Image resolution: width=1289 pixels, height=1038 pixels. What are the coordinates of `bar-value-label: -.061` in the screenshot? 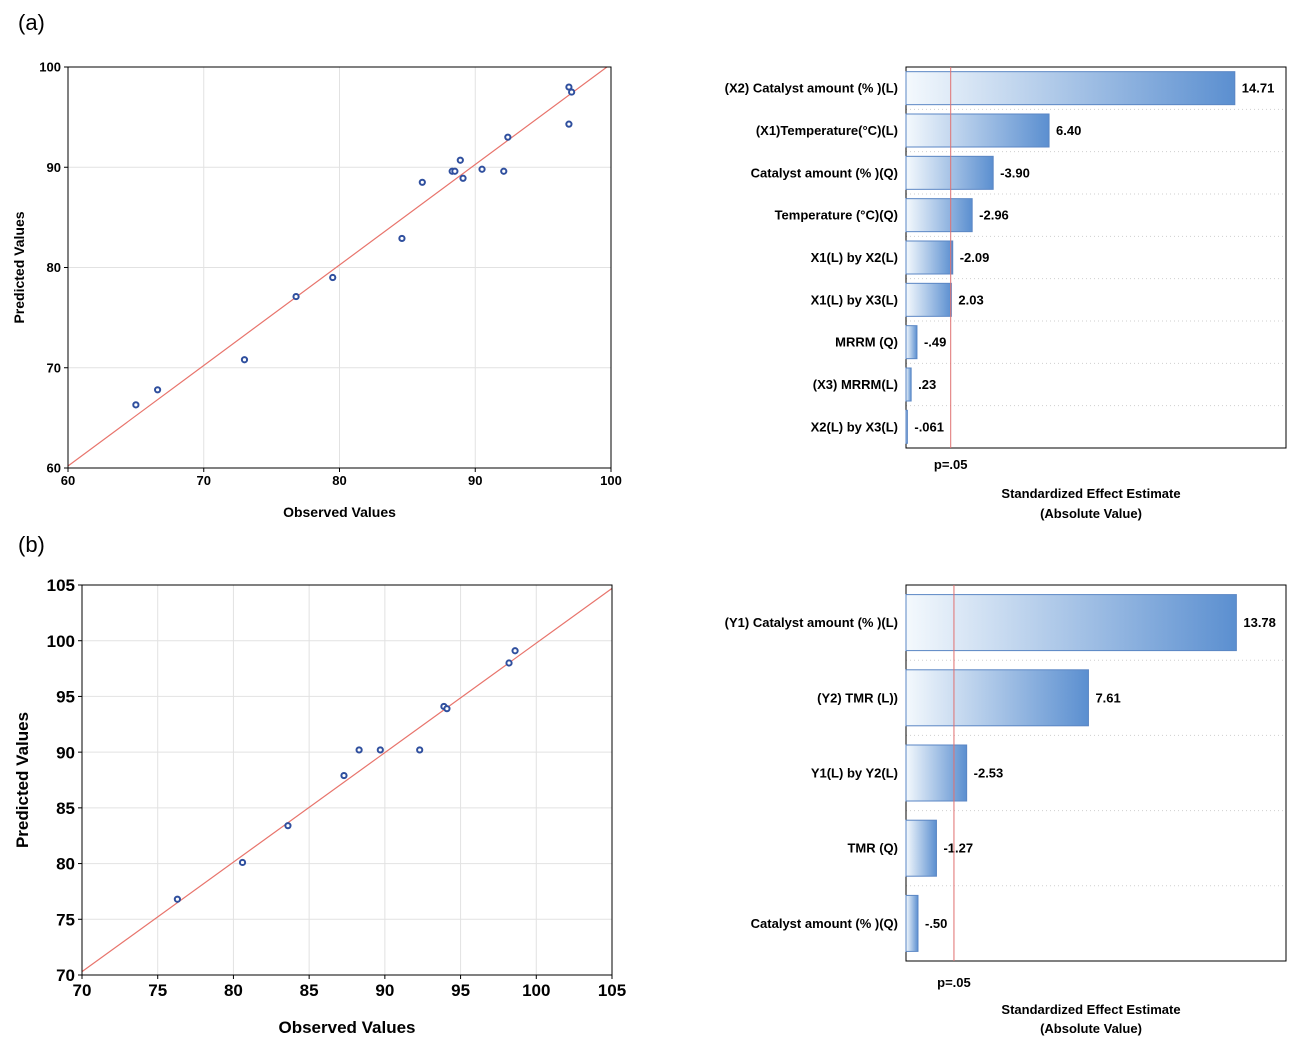 It's located at (929, 426).